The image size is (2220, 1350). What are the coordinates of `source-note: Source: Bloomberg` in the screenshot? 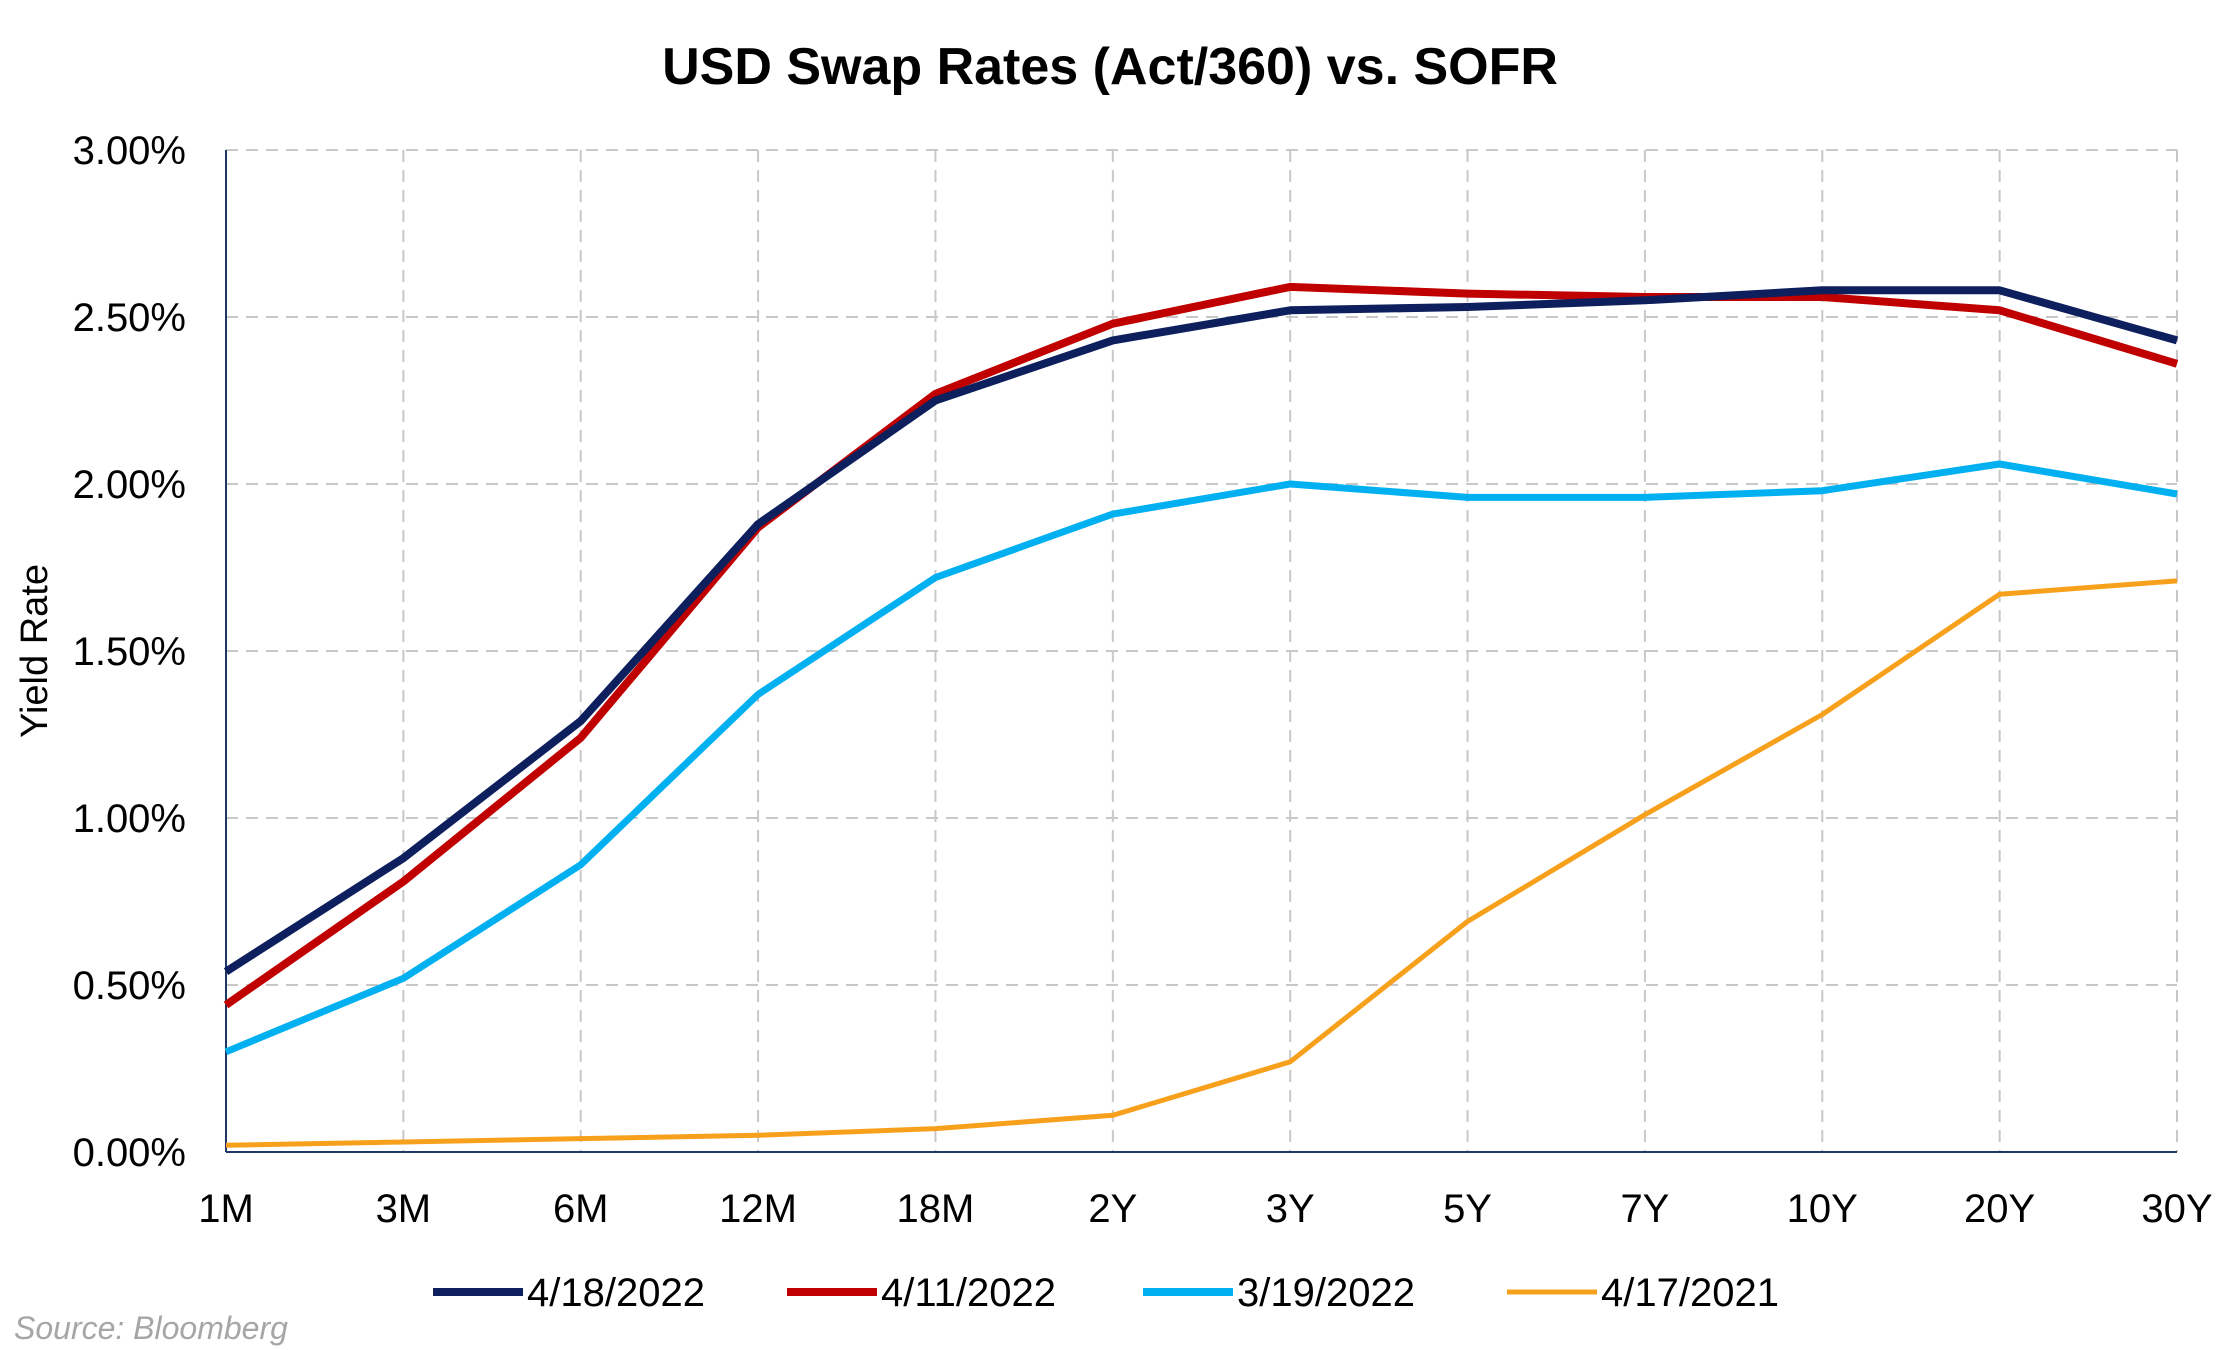 It's located at (151, 1328).